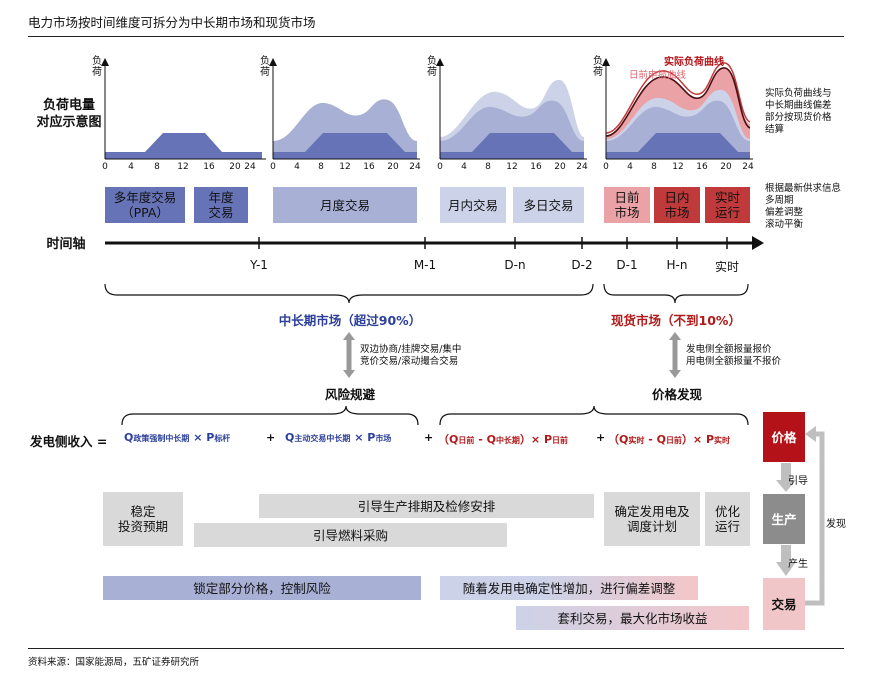 The height and width of the screenshot is (679, 885). Describe the element at coordinates (673, 440) in the screenshot. I see `term4-s2: 日前` at that location.